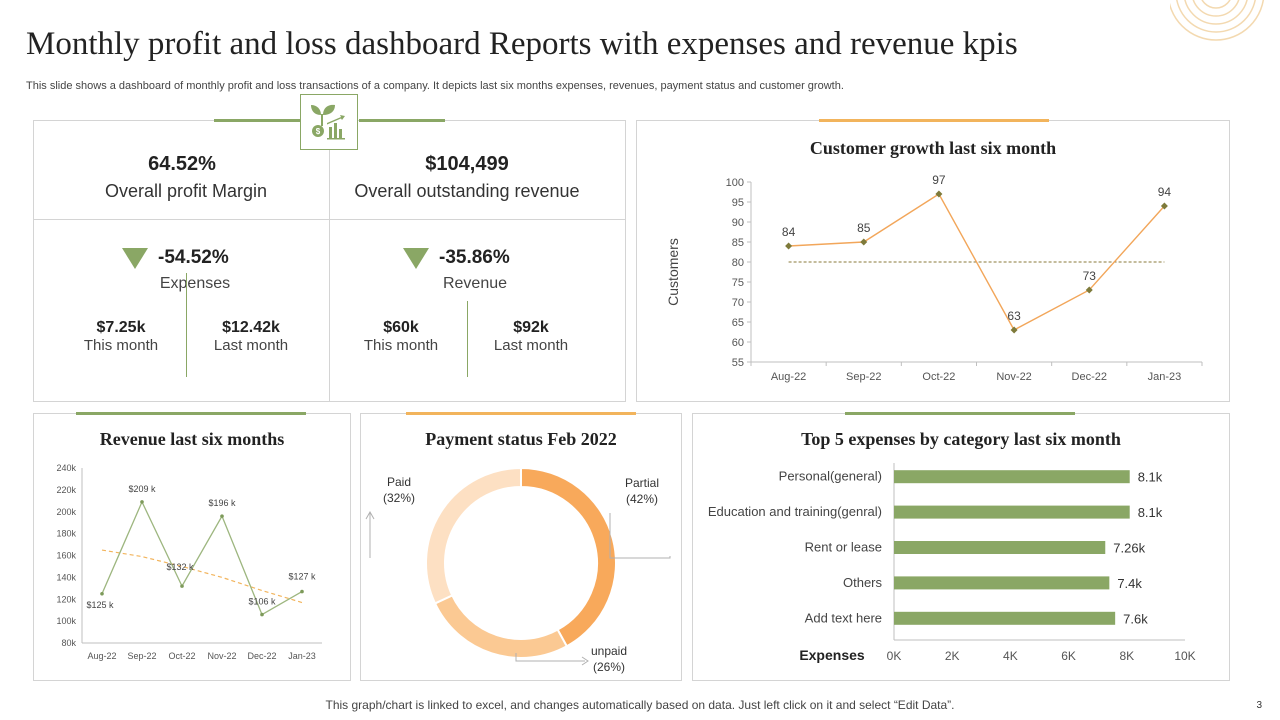 The height and width of the screenshot is (720, 1280). Describe the element at coordinates (195, 283) in the screenshot. I see `expenses-label: Expenses` at that location.